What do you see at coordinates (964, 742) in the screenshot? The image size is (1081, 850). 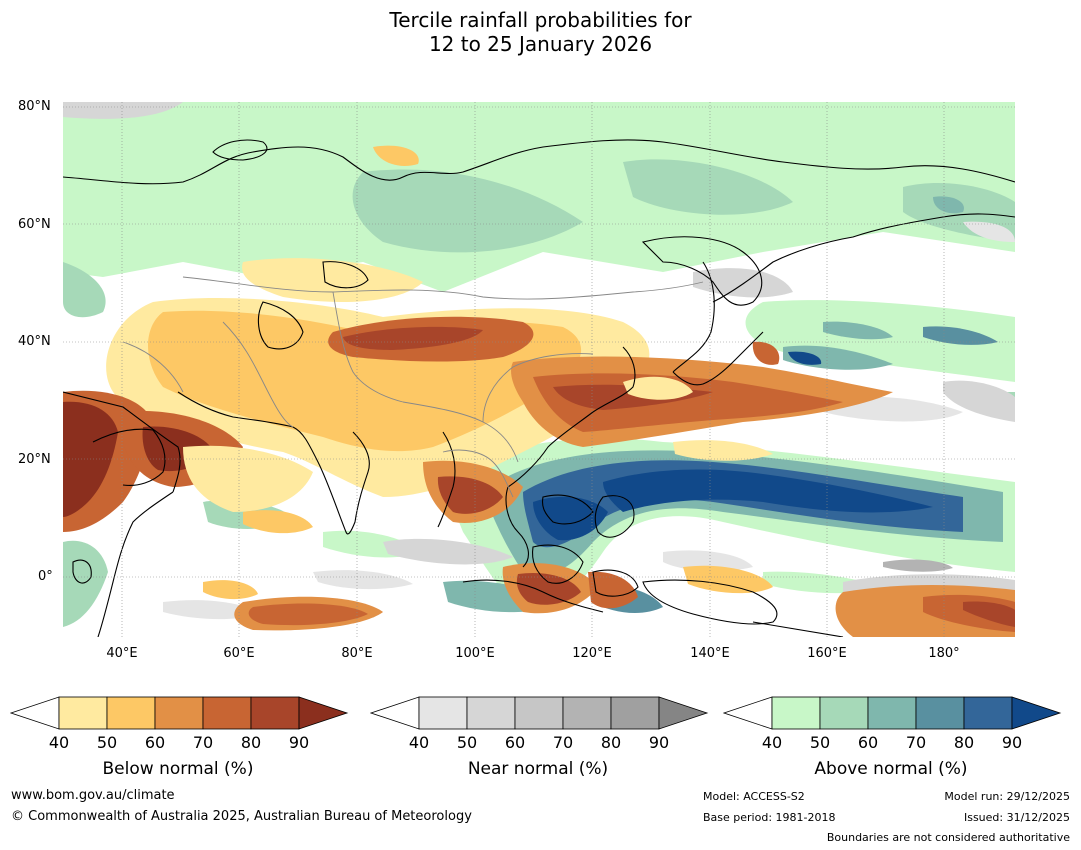 I see `above-tick-80: 80` at bounding box center [964, 742].